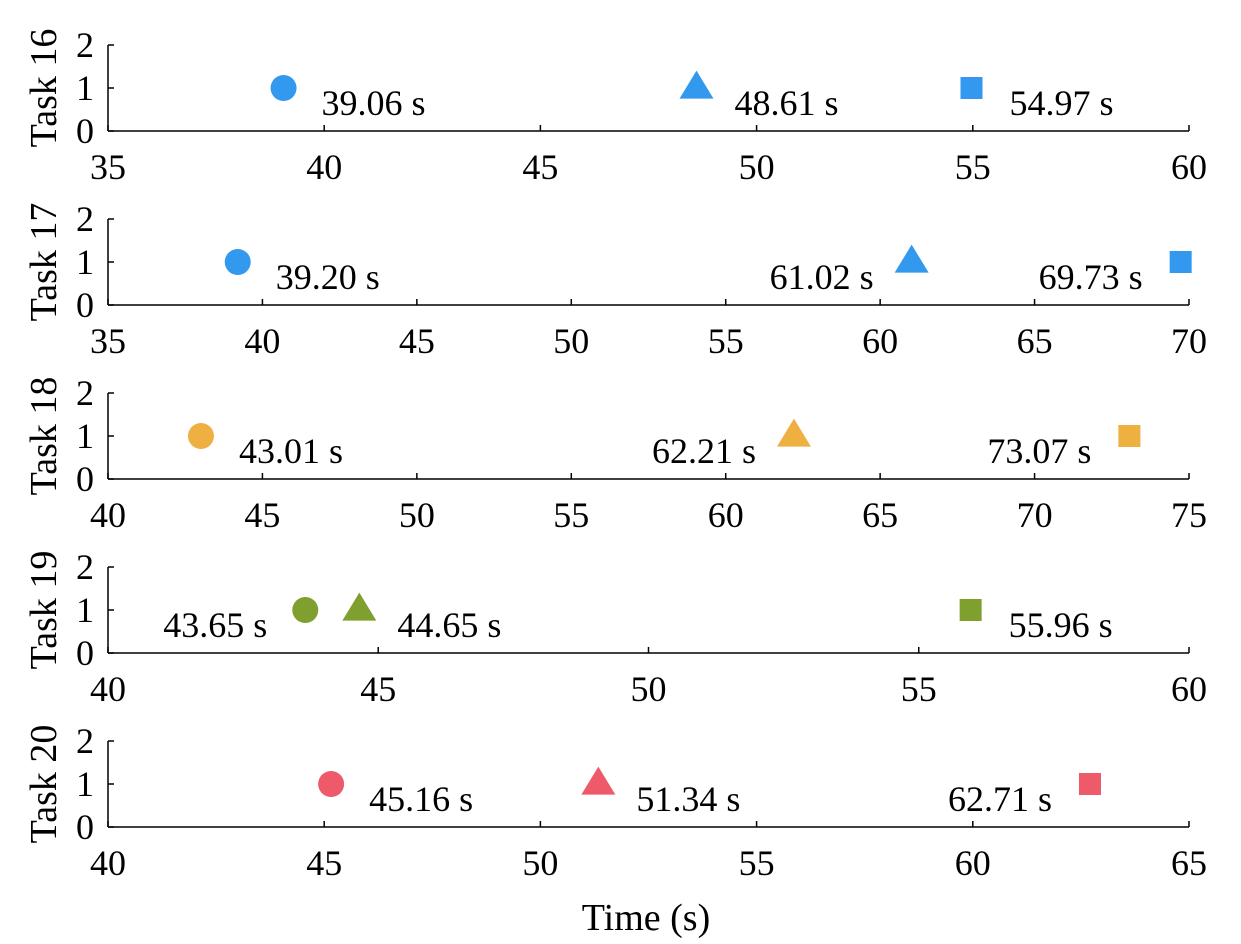 This screenshot has height=944, width=1241. I want to click on data-label: 62.71 s, so click(1000, 799).